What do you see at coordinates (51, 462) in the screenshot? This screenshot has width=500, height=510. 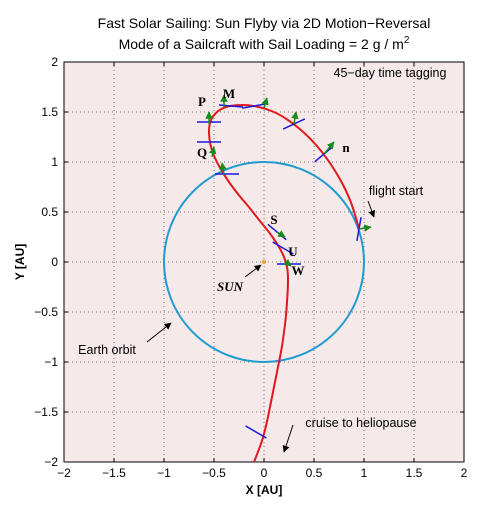 I see `y-tick-label: −2` at bounding box center [51, 462].